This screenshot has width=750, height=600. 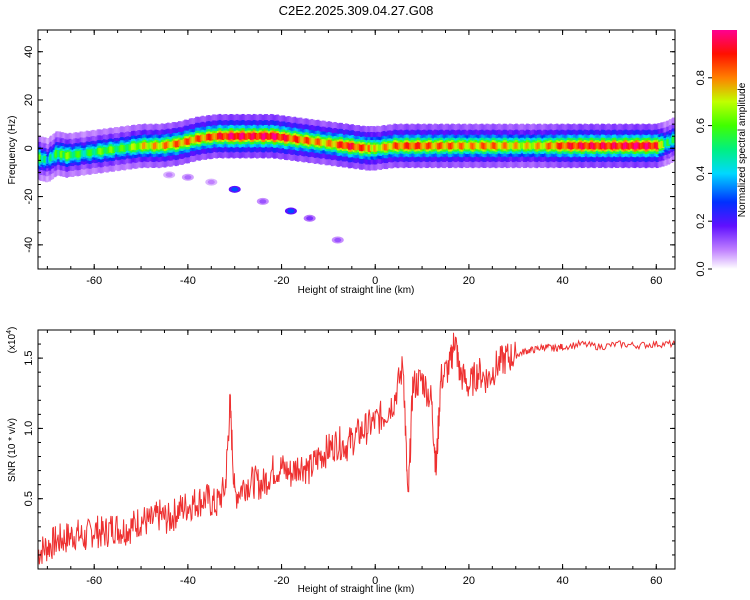 I want to click on spectrogram-x-tick-label: 0, so click(x=375, y=281).